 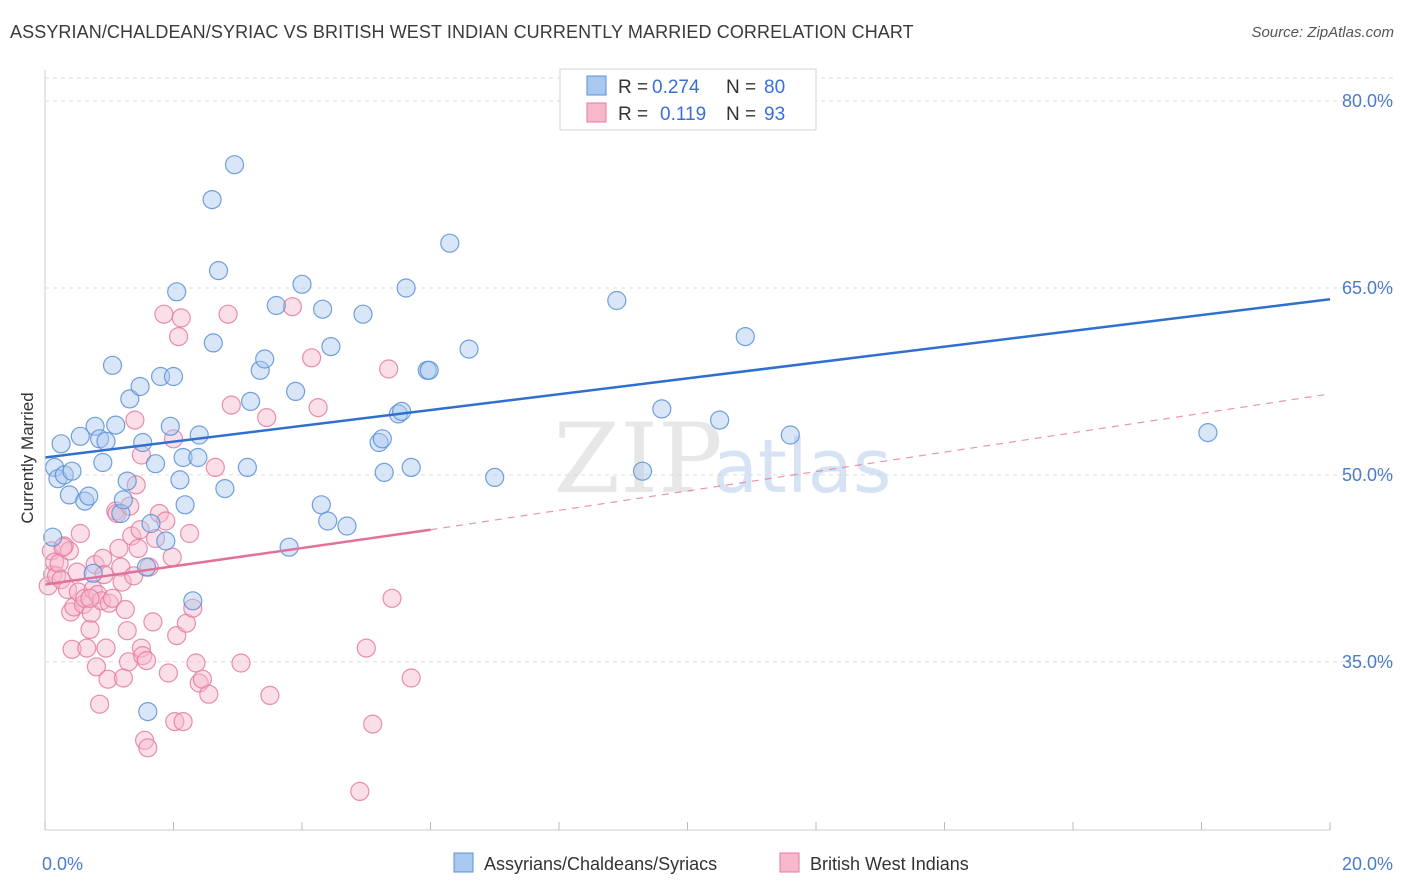 I want to click on stats-legend-r-label-b: R =, so click(x=633, y=114).